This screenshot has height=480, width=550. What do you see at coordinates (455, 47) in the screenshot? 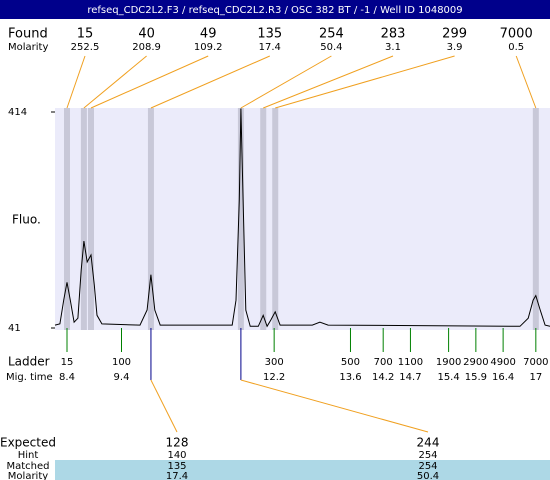
I see `found-molarity: 3.9` at bounding box center [455, 47].